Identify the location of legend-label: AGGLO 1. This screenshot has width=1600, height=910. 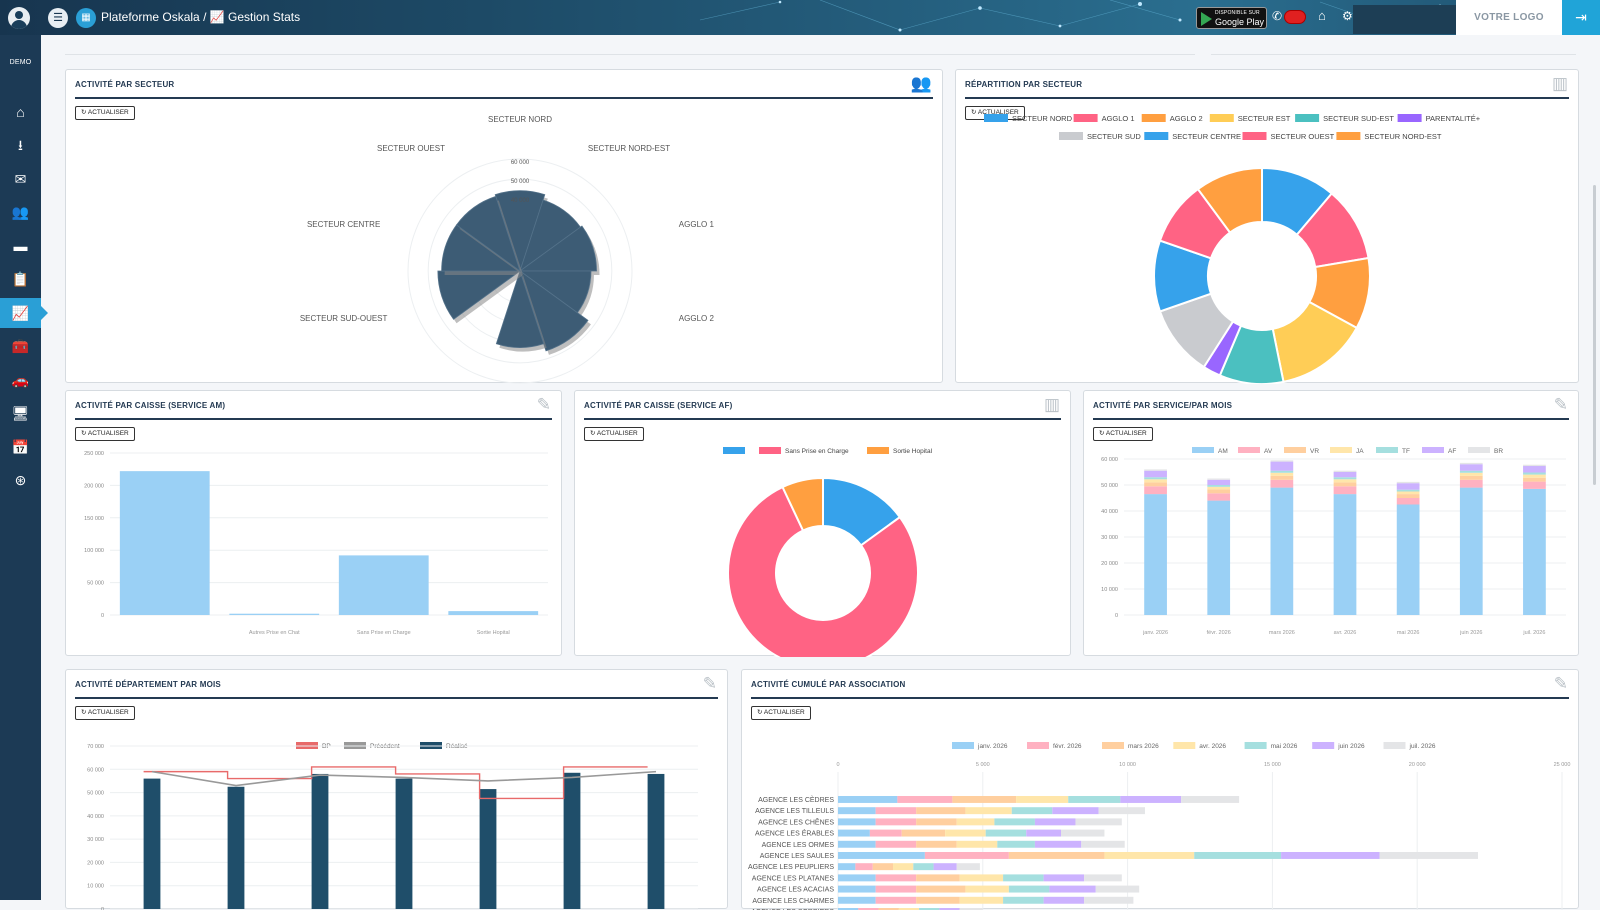
(1118, 118).